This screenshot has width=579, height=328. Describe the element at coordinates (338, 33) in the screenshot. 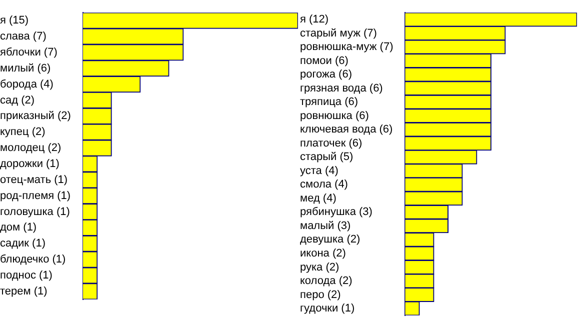

I see `y-tick-label: старый муж (7)` at that location.